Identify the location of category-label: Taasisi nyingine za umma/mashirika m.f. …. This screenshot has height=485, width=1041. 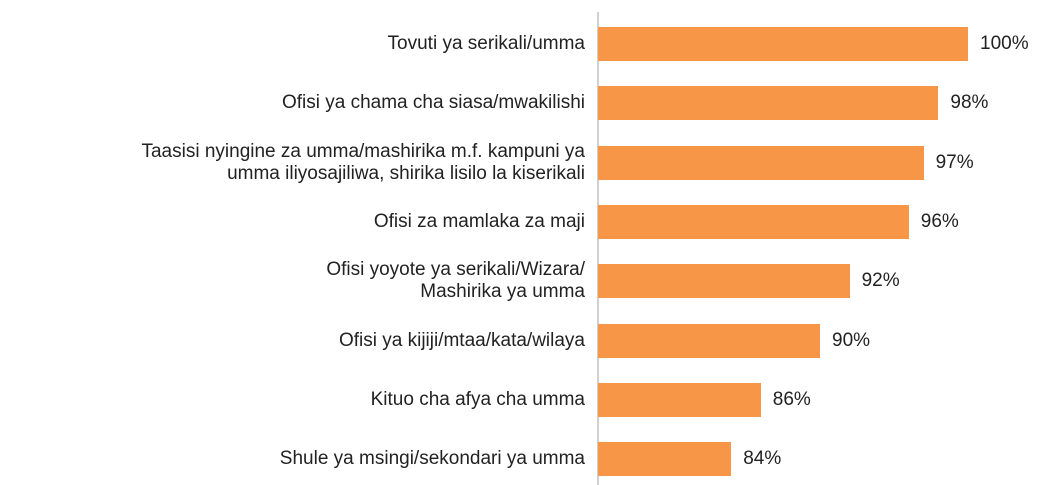
(363, 162).